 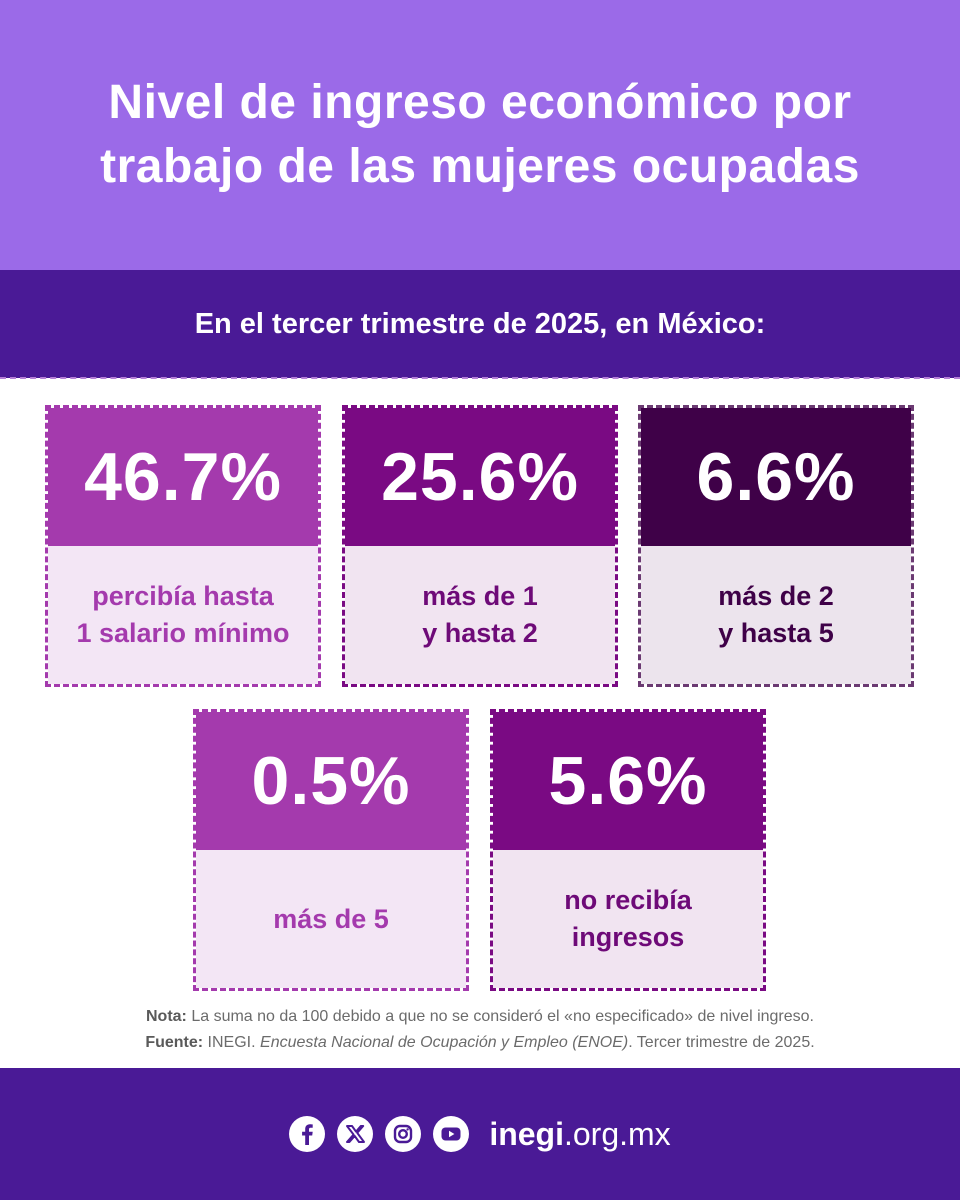 I want to click on stat-card-no-recibia: 5.6% no recibía ingresos, so click(x=628, y=850).